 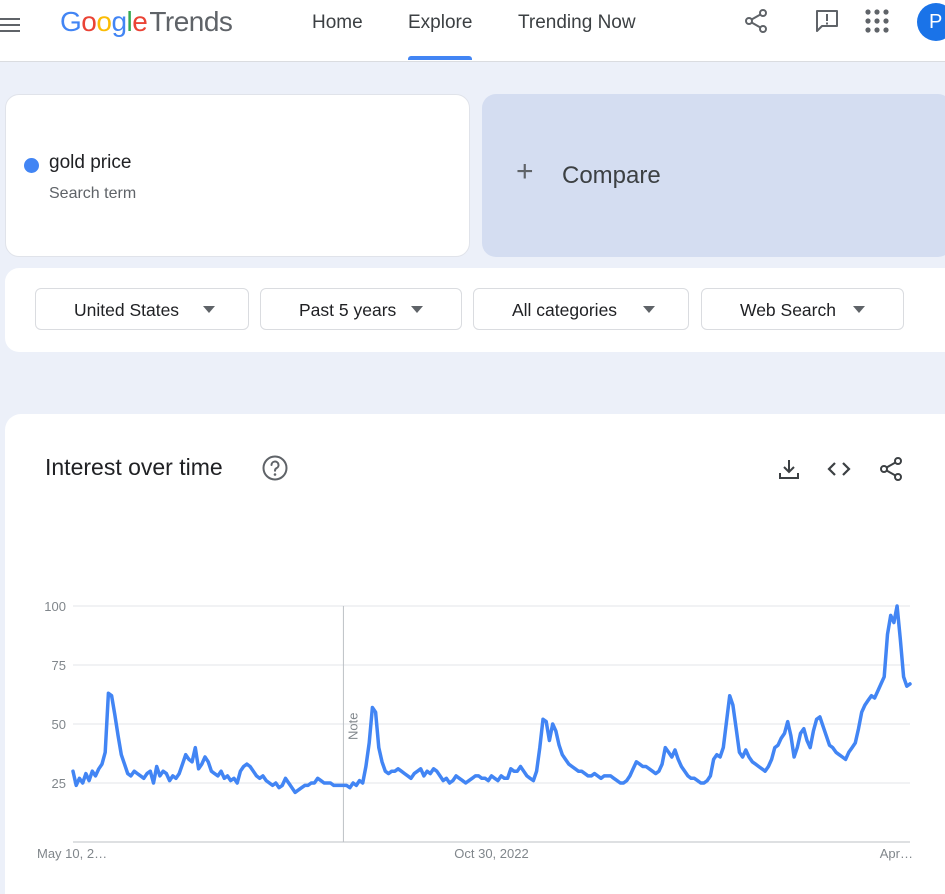 What do you see at coordinates (337, 22) in the screenshot?
I see `tab-home: Home` at bounding box center [337, 22].